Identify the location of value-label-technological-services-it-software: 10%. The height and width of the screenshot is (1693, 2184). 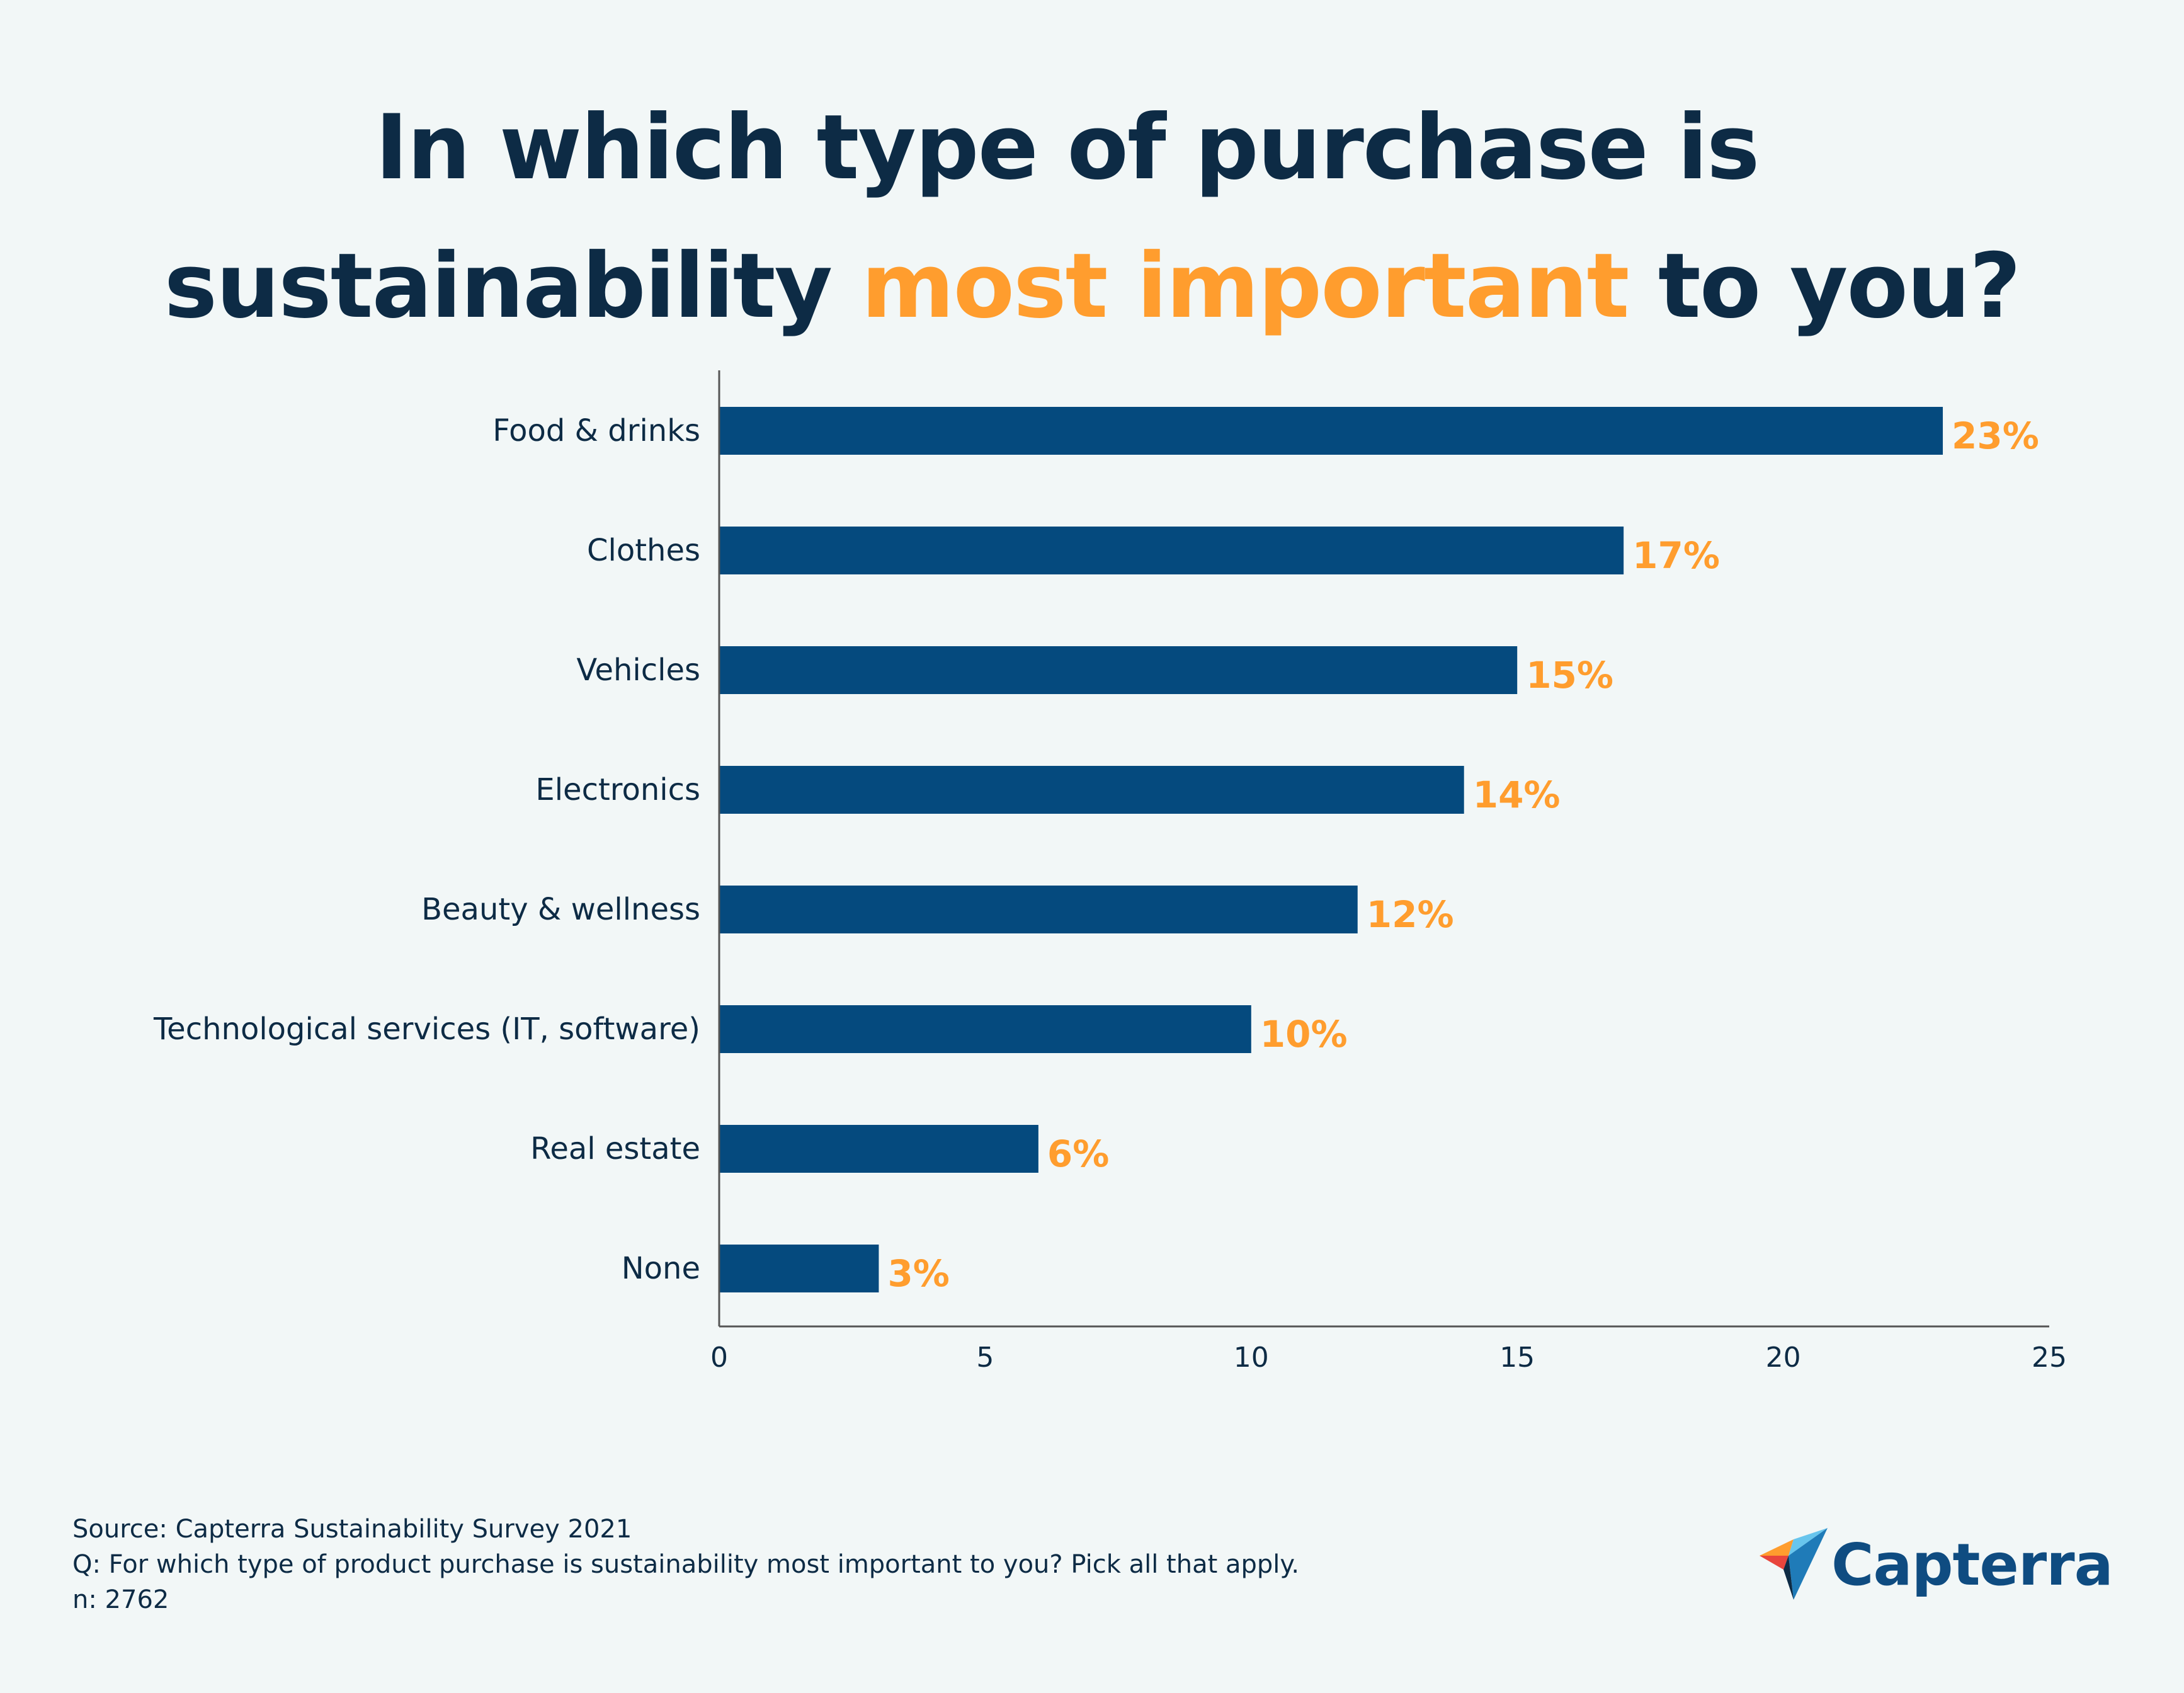
(1304, 1034).